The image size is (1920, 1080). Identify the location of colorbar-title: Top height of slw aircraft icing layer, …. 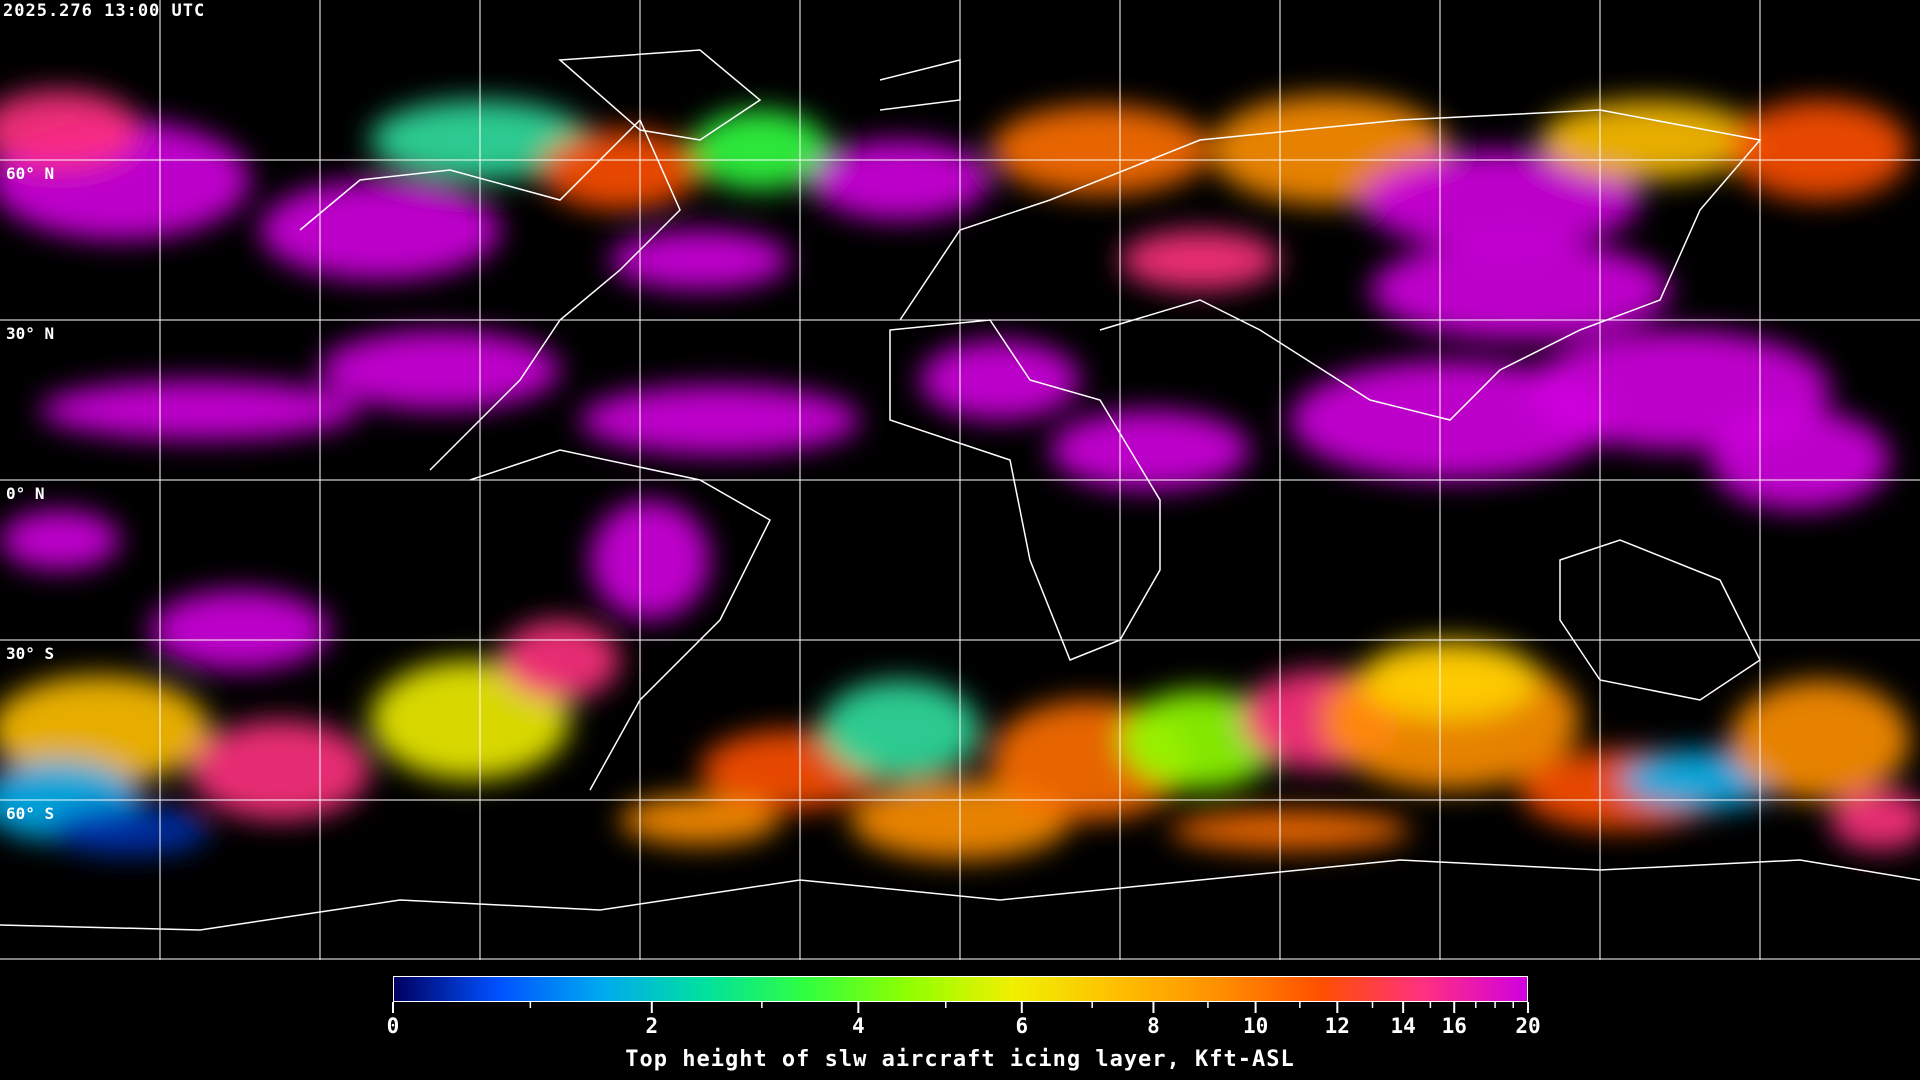
(960, 1059).